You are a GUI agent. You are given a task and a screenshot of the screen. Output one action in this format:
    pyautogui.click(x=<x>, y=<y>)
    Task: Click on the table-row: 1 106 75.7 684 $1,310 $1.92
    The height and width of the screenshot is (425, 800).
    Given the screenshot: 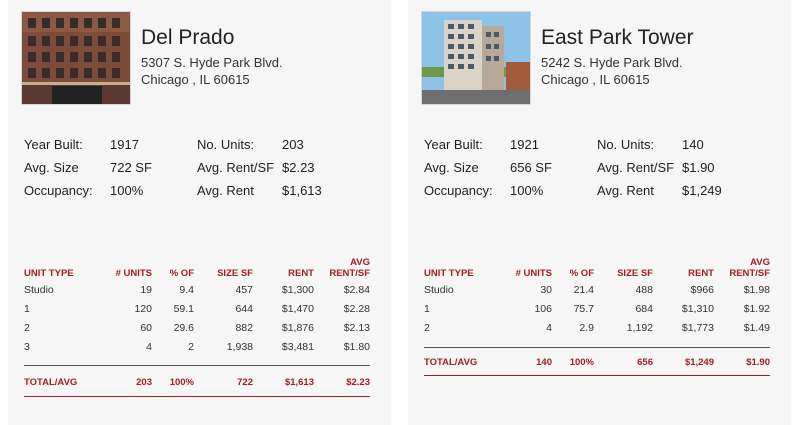 What is the action you would take?
    pyautogui.click(x=597, y=309)
    